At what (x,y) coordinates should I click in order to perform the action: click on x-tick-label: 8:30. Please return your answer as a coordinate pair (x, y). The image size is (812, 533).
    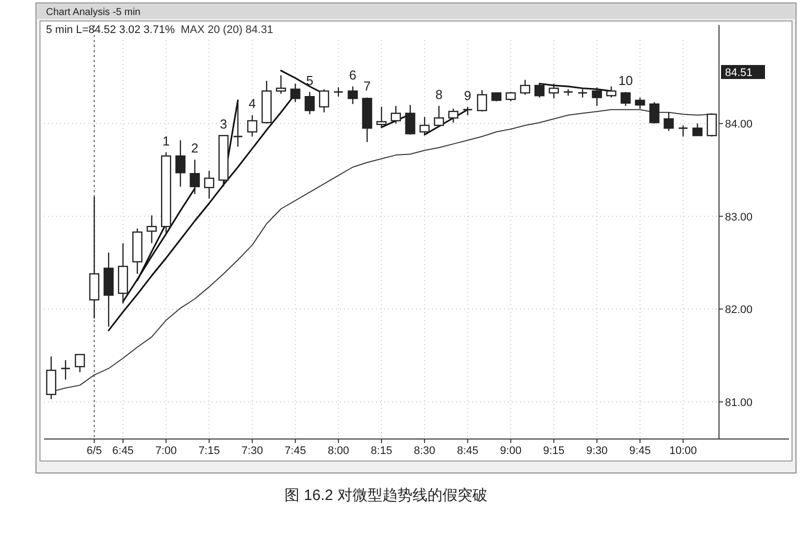
    Looking at the image, I should click on (425, 451).